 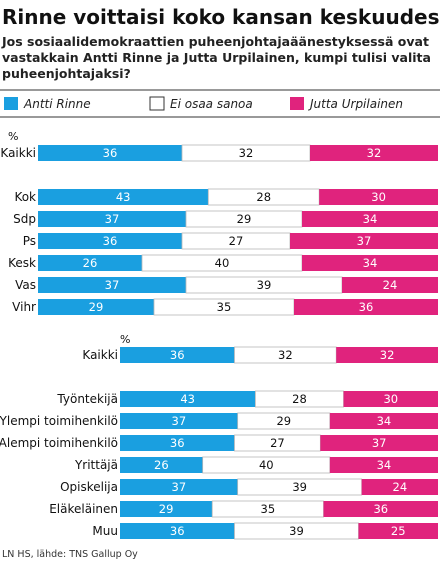 What do you see at coordinates (244, 219) in the screenshot?
I see `chart1-sdp-value-ei-osaa-sanoa: 29` at bounding box center [244, 219].